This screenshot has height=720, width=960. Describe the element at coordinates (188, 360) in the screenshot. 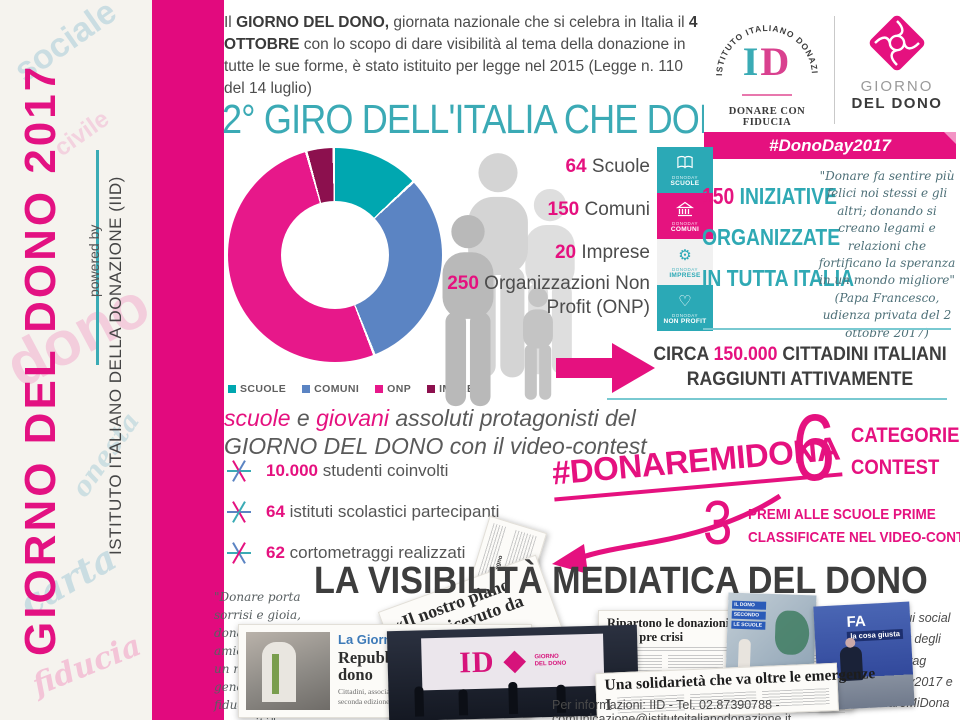

I see `magenta-strip` at that location.